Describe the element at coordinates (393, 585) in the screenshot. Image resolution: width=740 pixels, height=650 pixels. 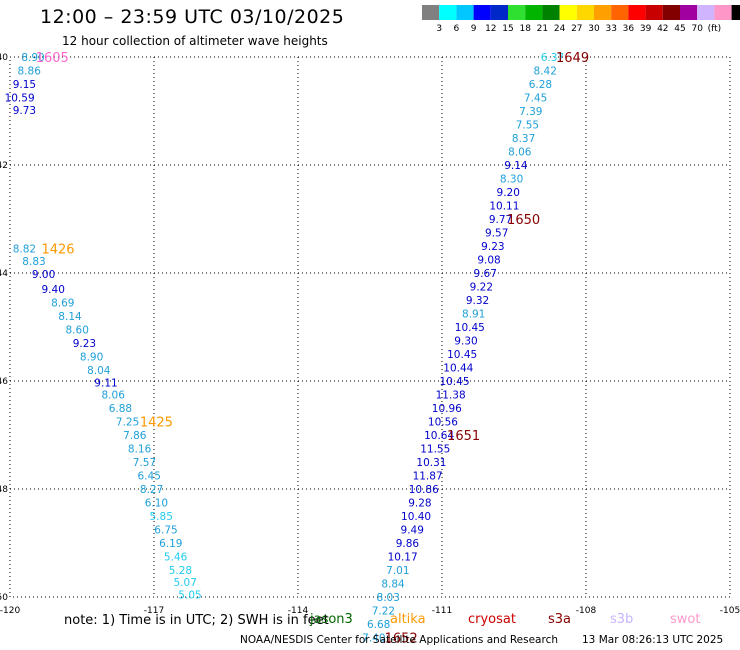
I see `wave-height-point: 8.84` at that location.